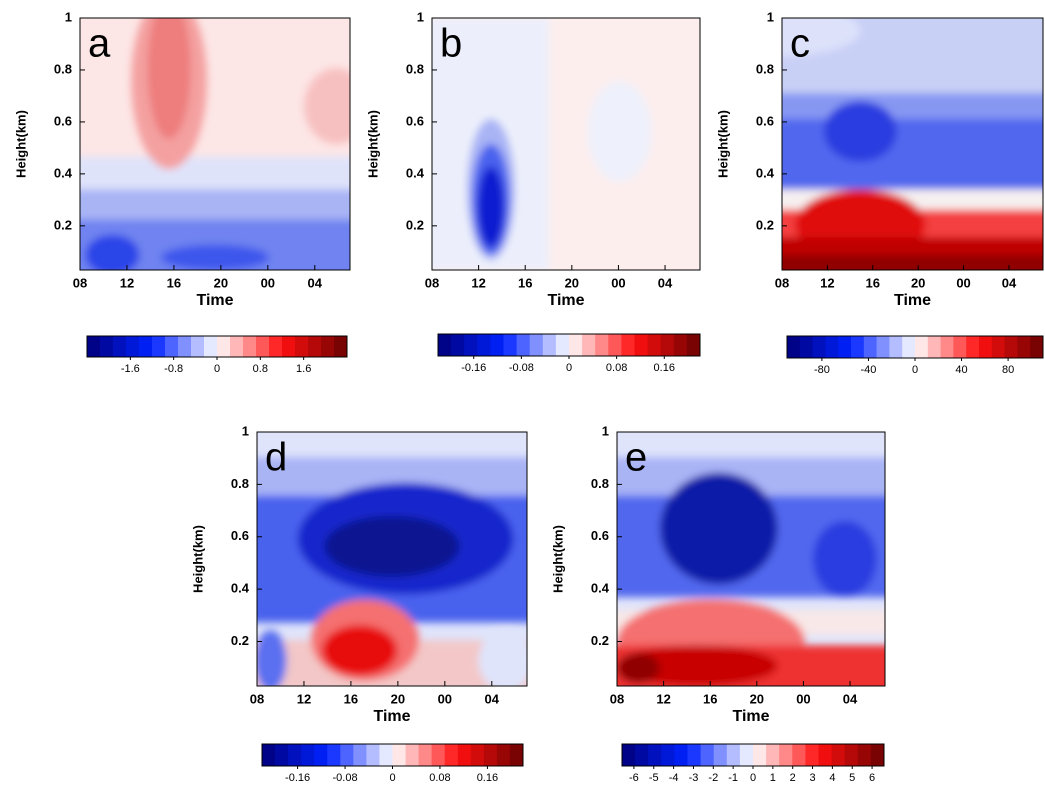 Image resolution: width=1045 pixels, height=790 pixels. Describe the element at coordinates (674, 778) in the screenshot. I see `colorbar-tick-label: -4` at that location.